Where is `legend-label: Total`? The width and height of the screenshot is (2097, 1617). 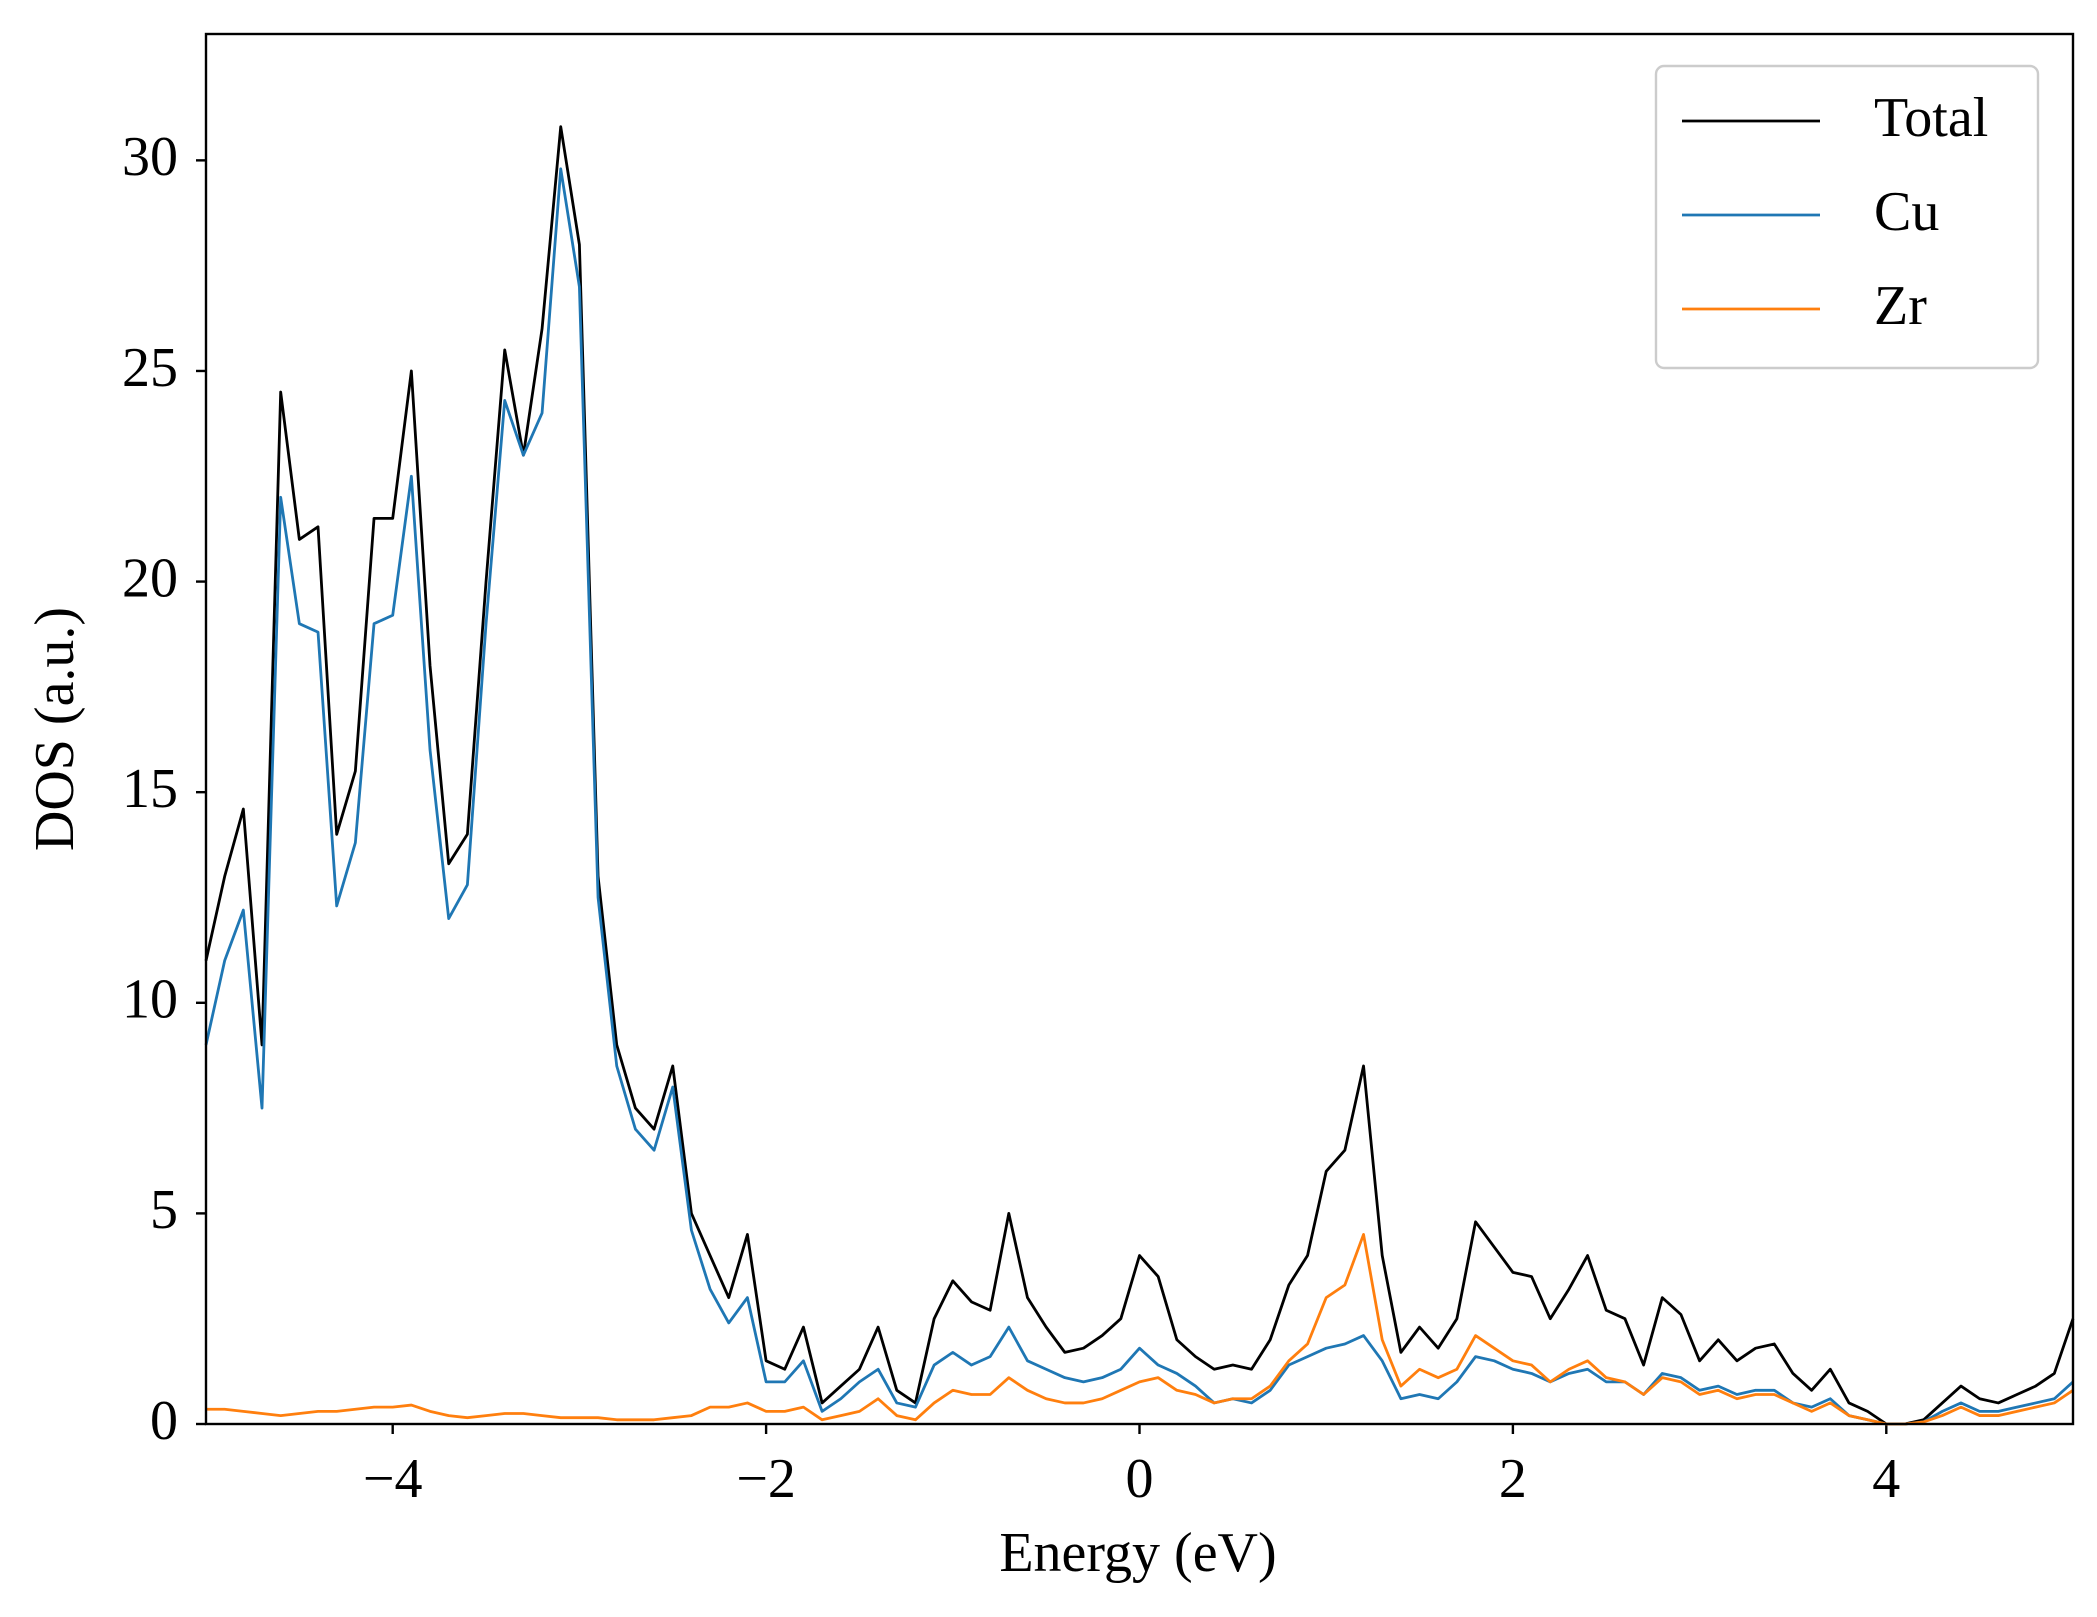 legend-label: Total is located at coordinates (1931, 118).